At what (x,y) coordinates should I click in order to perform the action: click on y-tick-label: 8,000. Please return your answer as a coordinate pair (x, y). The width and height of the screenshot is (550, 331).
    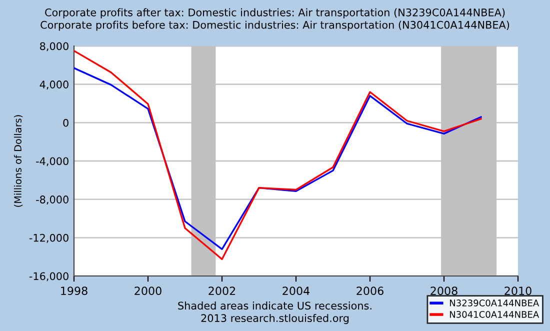
    Looking at the image, I should click on (54, 47).